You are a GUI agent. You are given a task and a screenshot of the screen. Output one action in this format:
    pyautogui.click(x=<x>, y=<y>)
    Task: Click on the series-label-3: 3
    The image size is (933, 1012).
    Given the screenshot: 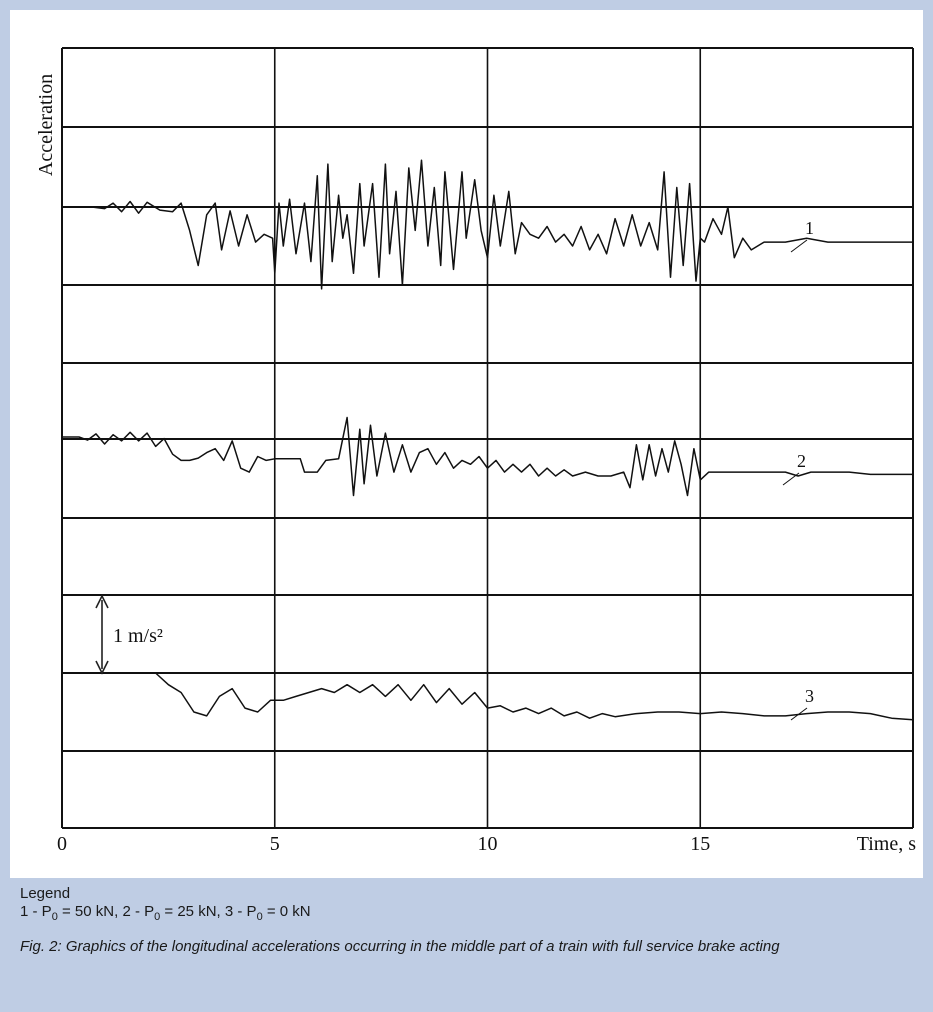 What is the action you would take?
    pyautogui.click(x=809, y=696)
    